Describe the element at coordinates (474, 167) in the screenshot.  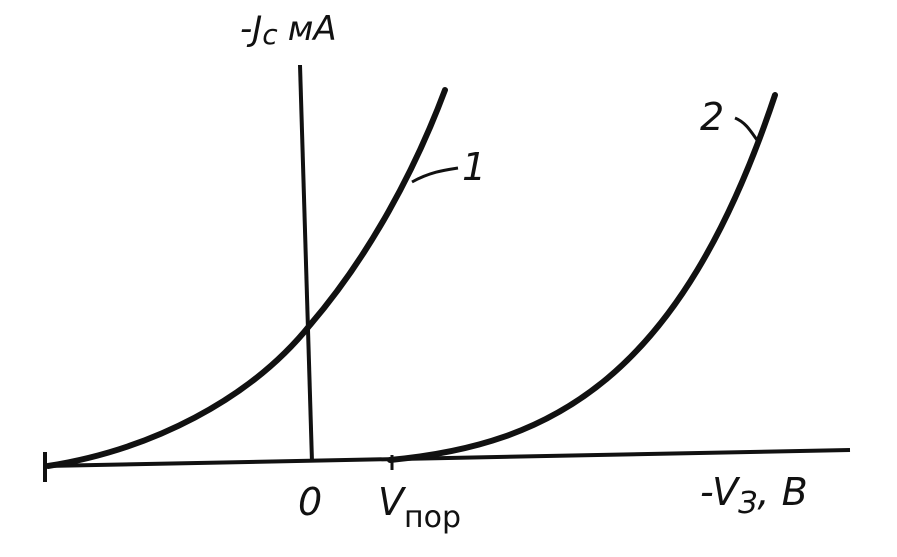
I see `curve-1-label: 1` at that location.